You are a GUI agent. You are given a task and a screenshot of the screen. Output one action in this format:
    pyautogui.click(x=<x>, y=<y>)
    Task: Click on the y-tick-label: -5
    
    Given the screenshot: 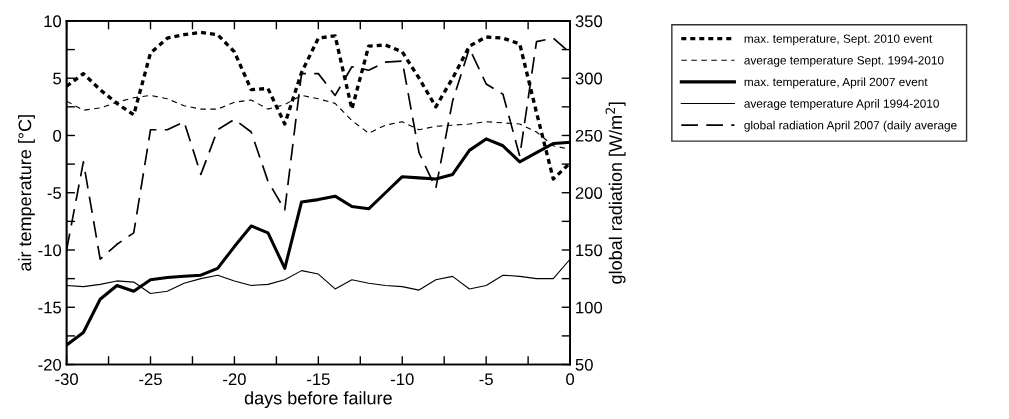 What is the action you would take?
    pyautogui.click(x=54, y=193)
    